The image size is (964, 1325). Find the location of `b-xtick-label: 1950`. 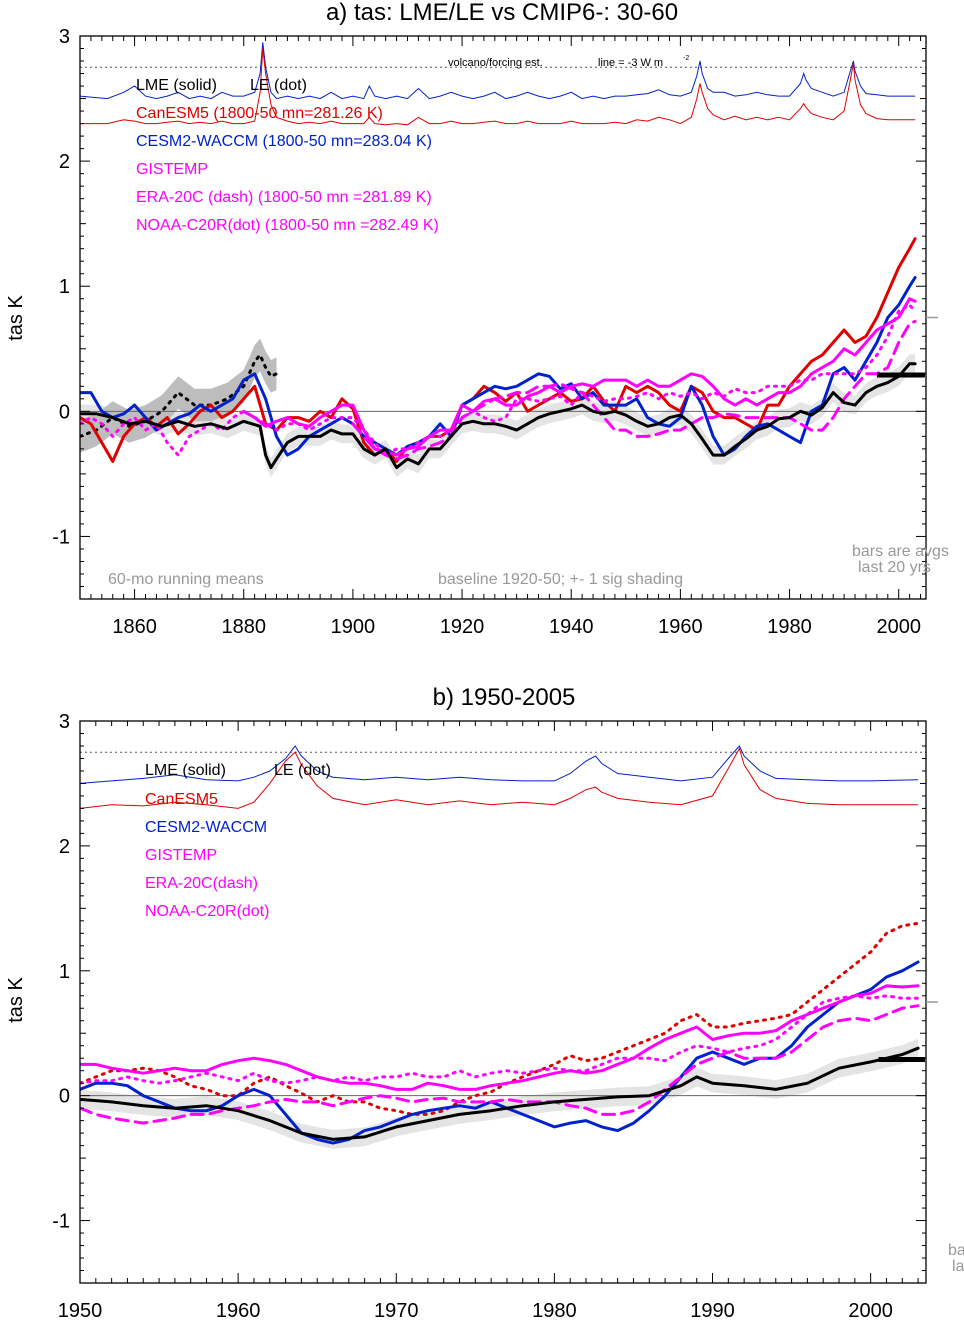

b-xtick-label: 1950 is located at coordinates (80, 1311).